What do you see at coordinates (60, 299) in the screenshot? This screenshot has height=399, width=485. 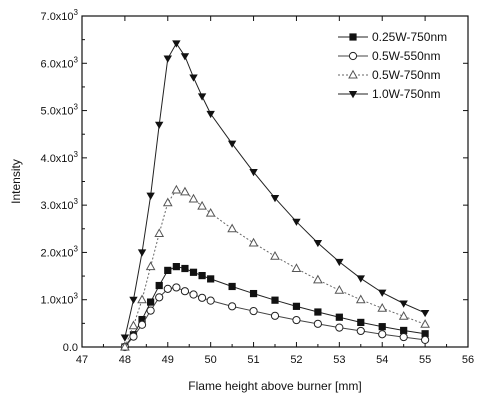 I see `y-tick-label: 1.0x10³` at bounding box center [60, 299].